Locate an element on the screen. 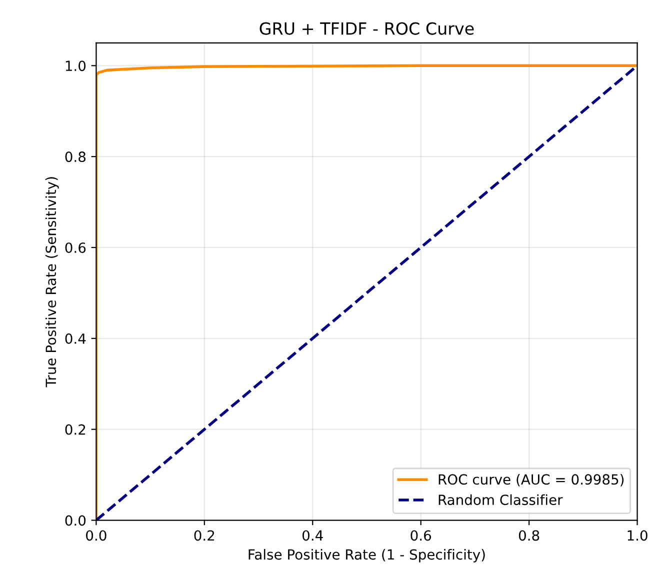  x-tick-label: 0.4 is located at coordinates (312, 535).